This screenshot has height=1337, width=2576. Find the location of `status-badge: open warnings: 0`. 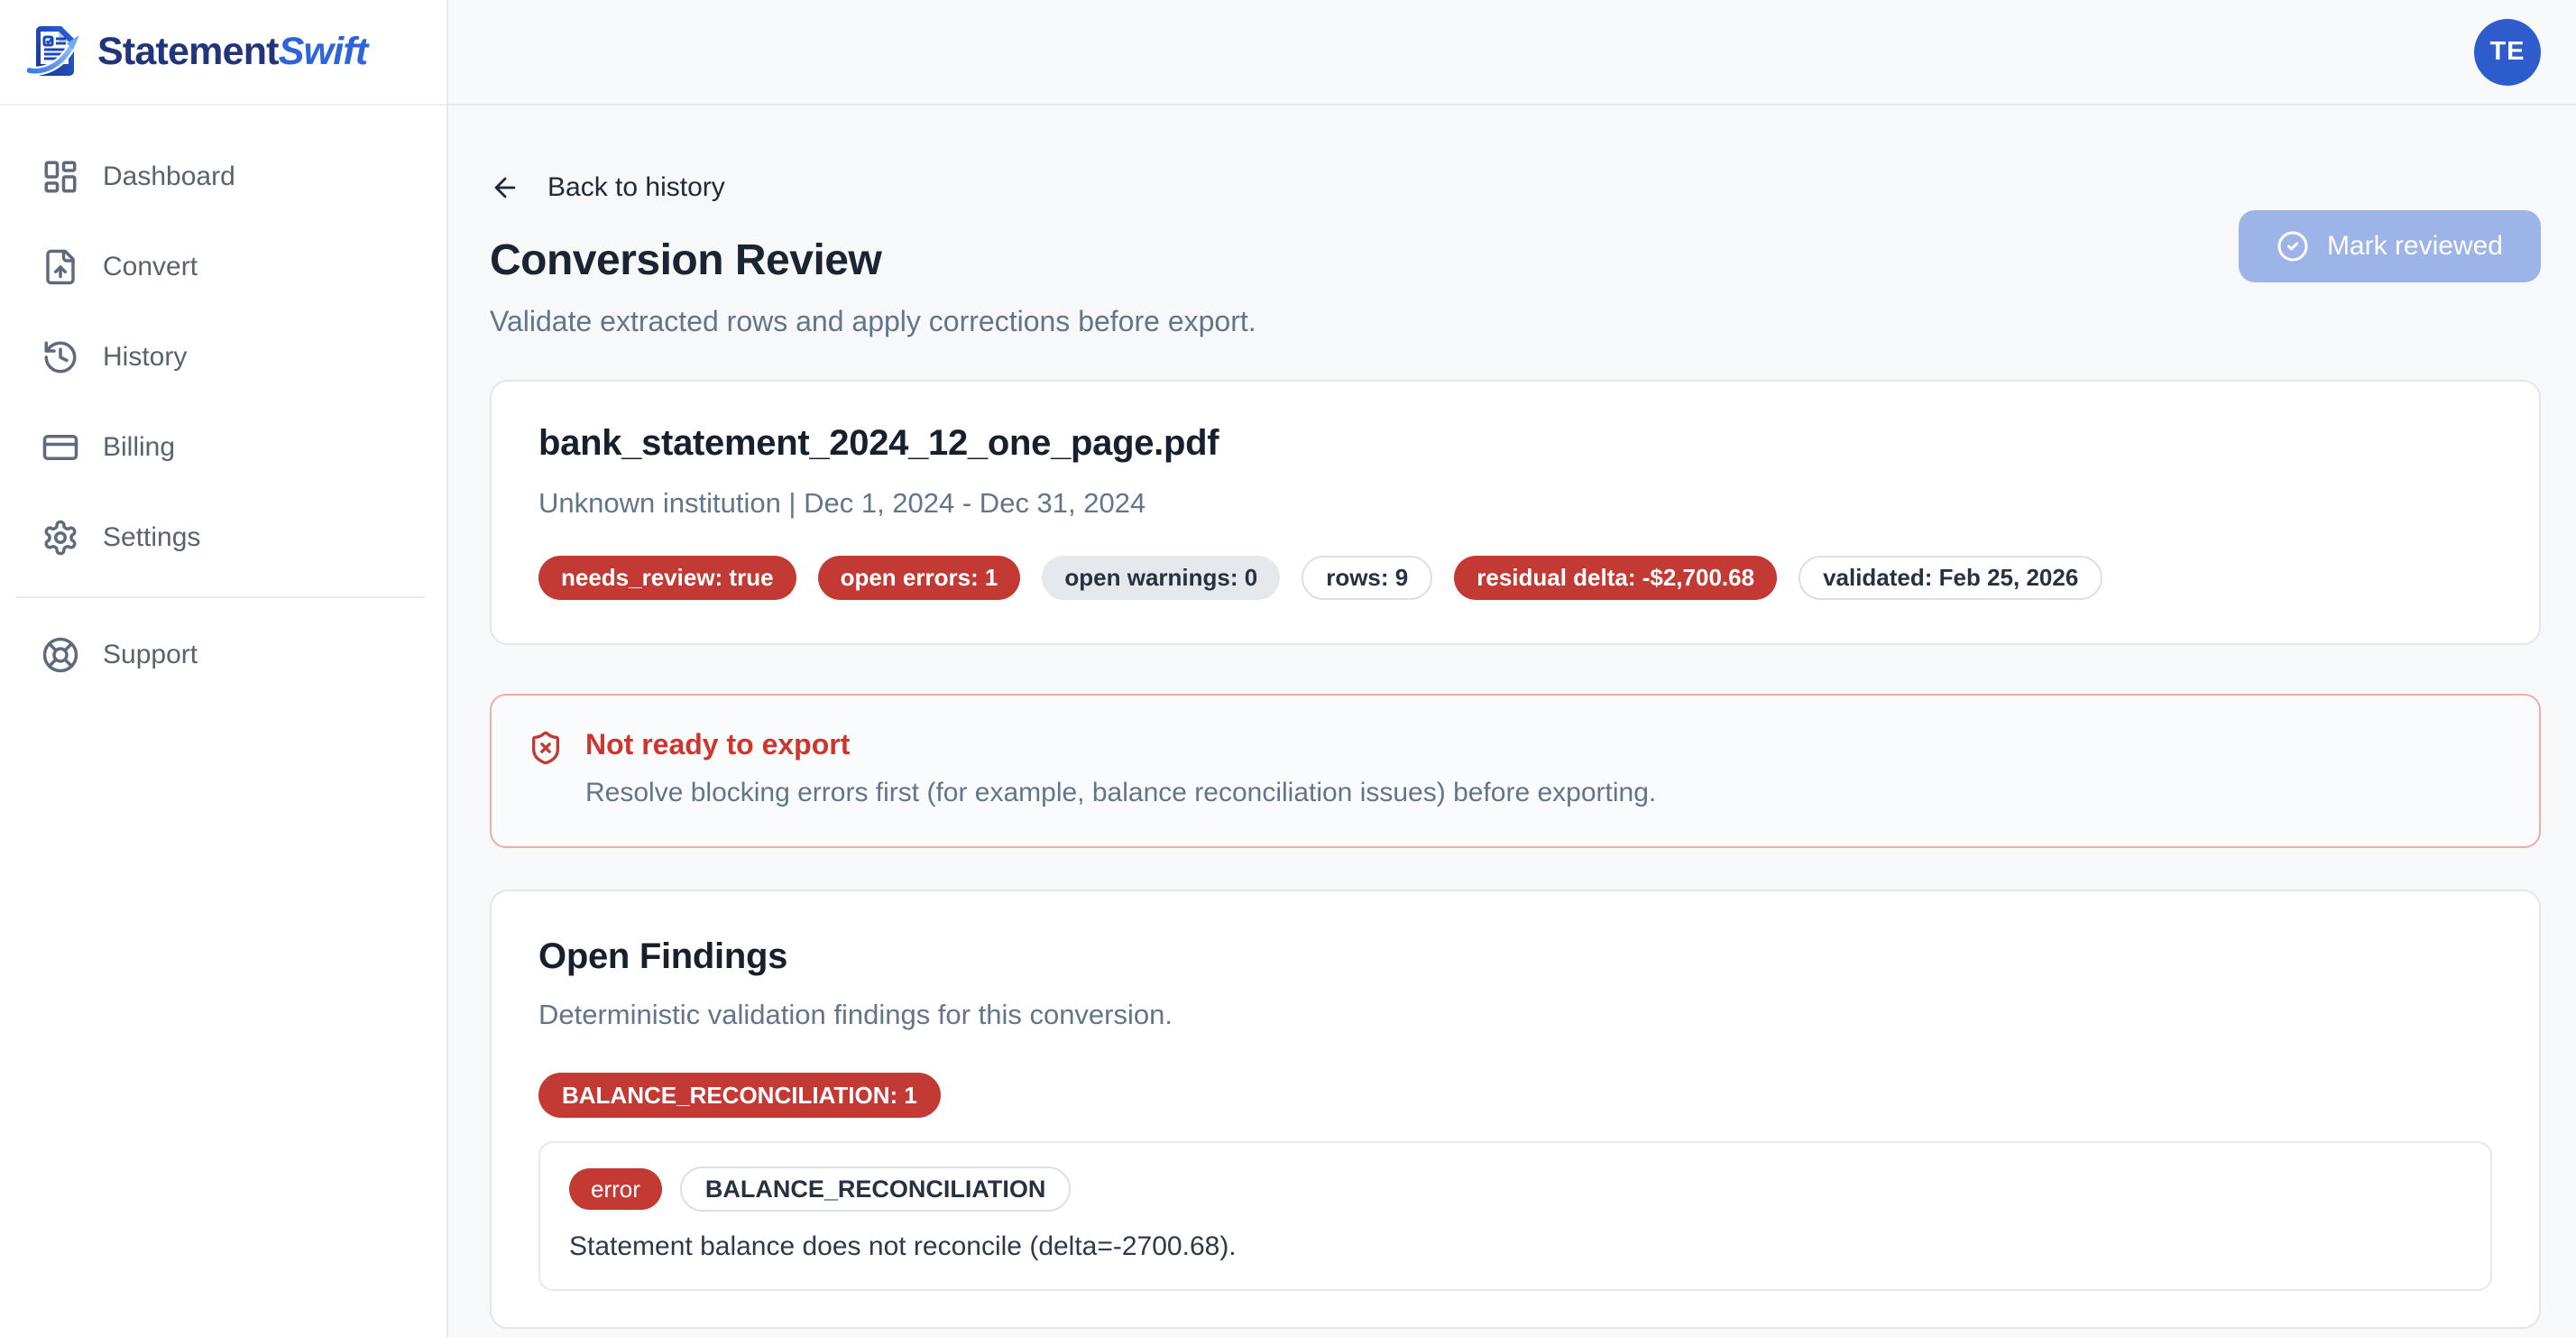

status-badge: open warnings: 0 is located at coordinates (1161, 578).